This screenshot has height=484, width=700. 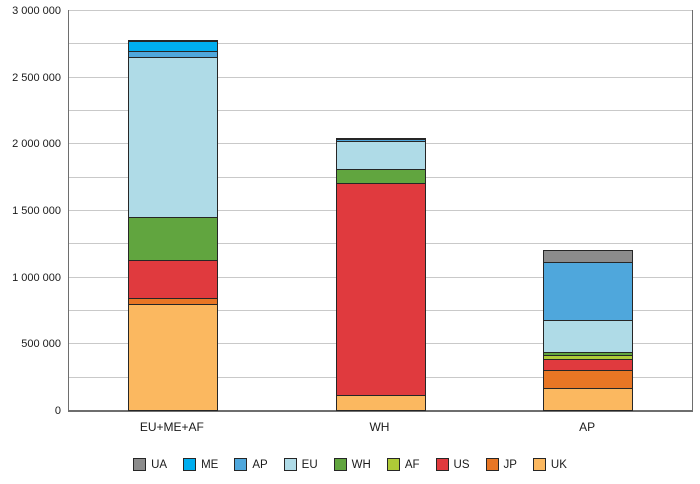 I want to click on legend-item-eu: EU, so click(x=300, y=464).